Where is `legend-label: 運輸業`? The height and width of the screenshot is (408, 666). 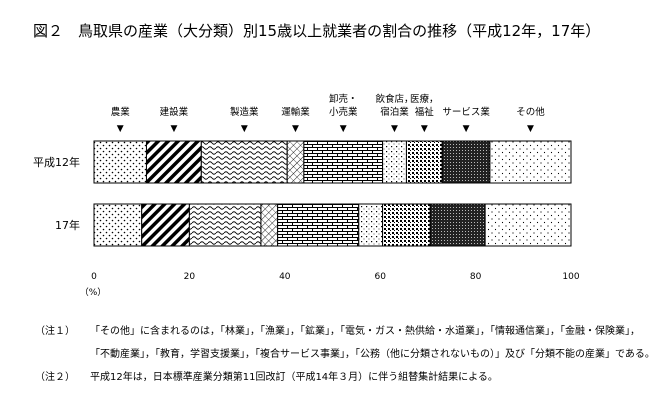 legend-label: 運輸業 is located at coordinates (295, 112).